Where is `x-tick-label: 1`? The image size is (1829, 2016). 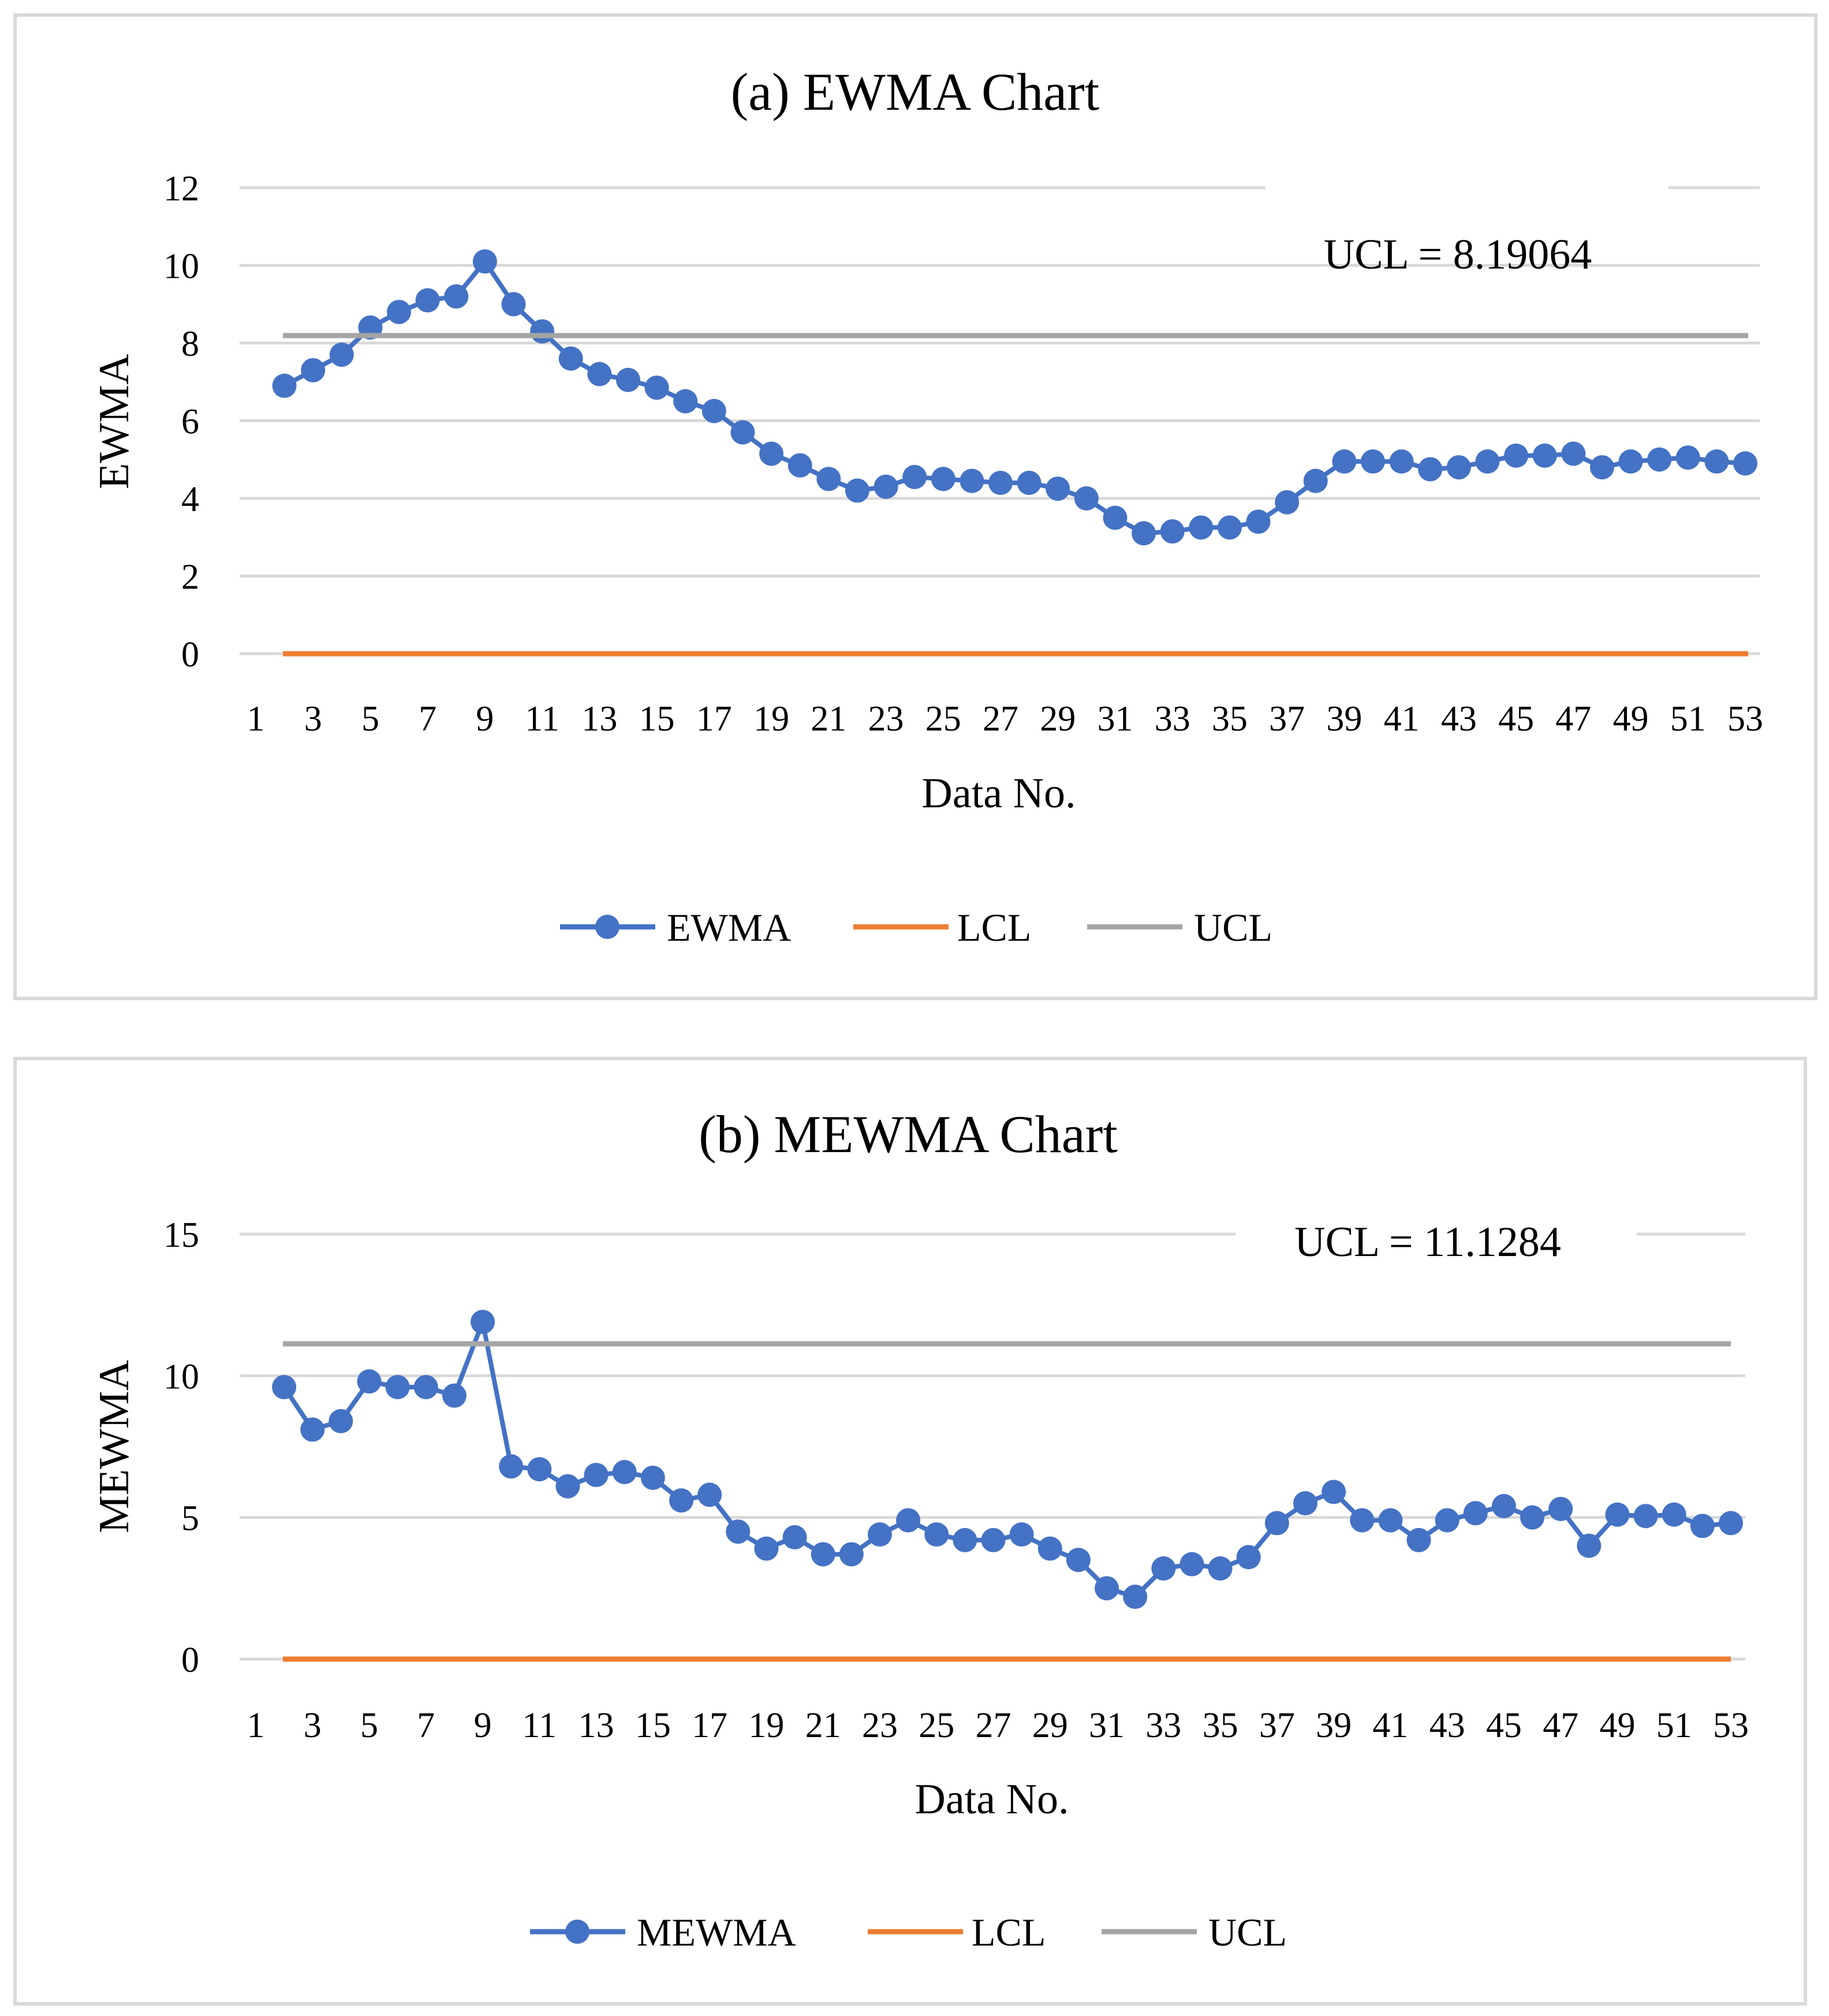
x-tick-label: 1 is located at coordinates (256, 1725).